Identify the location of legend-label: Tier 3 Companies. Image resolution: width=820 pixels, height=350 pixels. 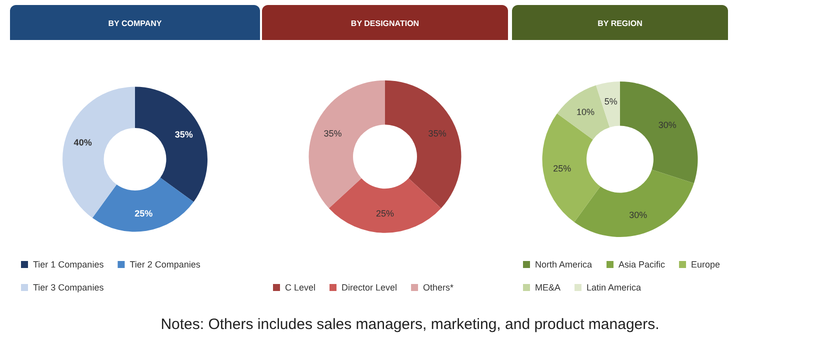
(68, 287).